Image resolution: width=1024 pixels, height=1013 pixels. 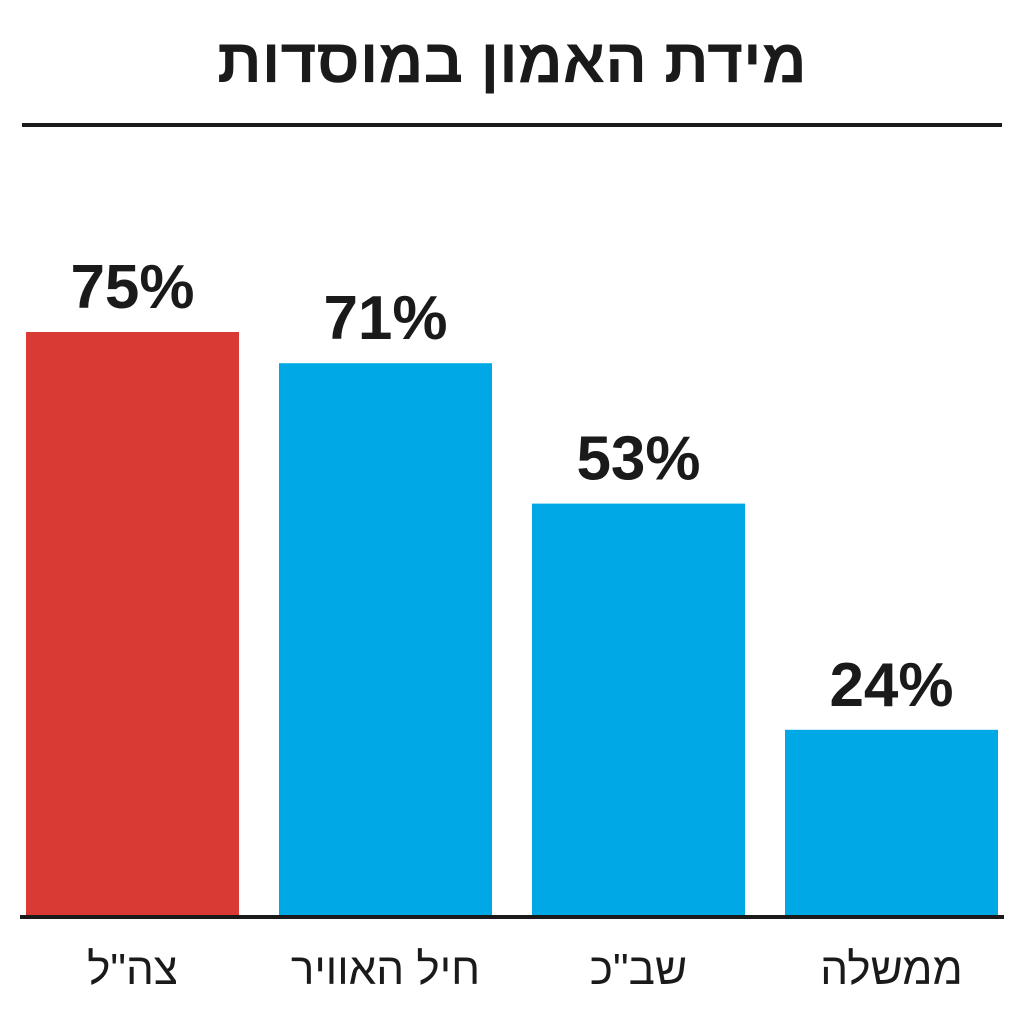 What do you see at coordinates (512, 61) in the screenshot?
I see `chart-title: מידת האמון במוסדות` at bounding box center [512, 61].